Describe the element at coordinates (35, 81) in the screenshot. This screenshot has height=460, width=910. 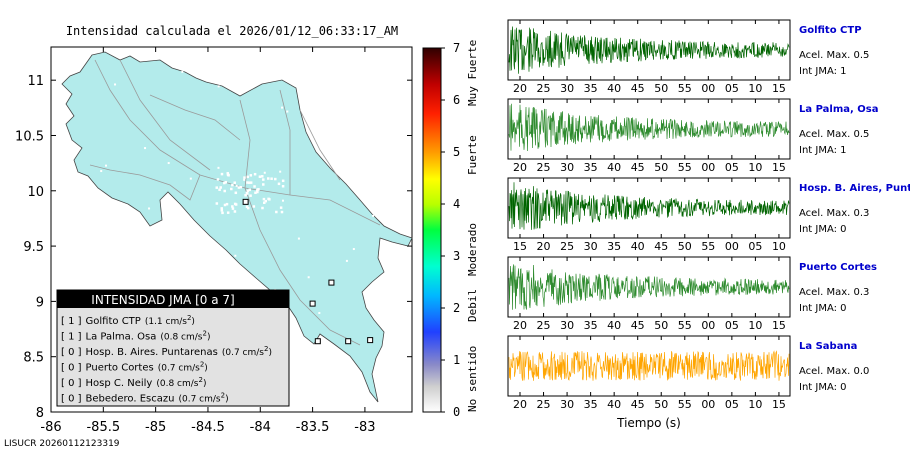
I see `map-ytick-label: 11` at that location.